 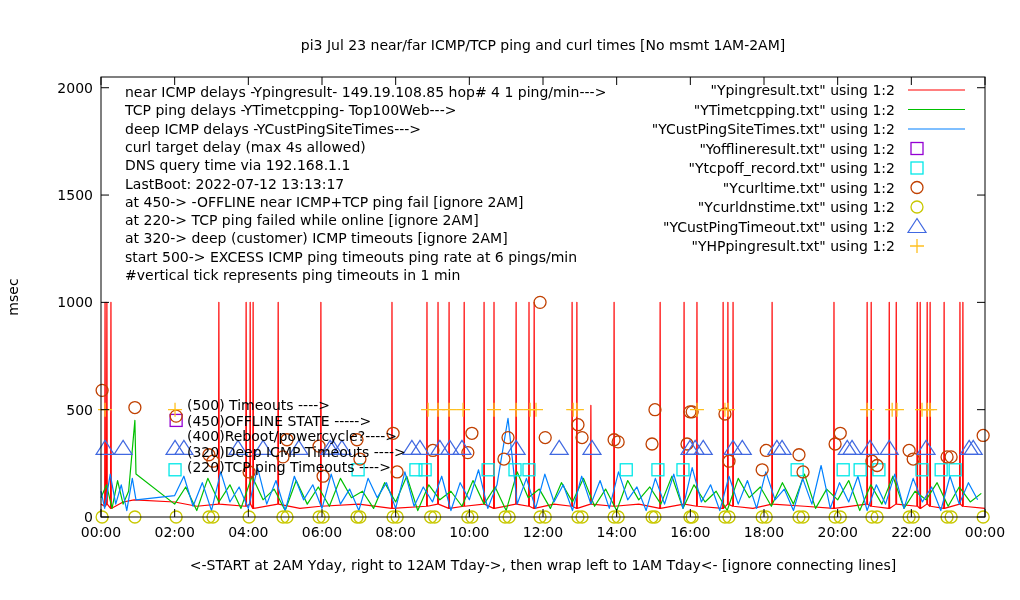 I want to click on x-tick-label: 06:00, so click(x=322, y=532).